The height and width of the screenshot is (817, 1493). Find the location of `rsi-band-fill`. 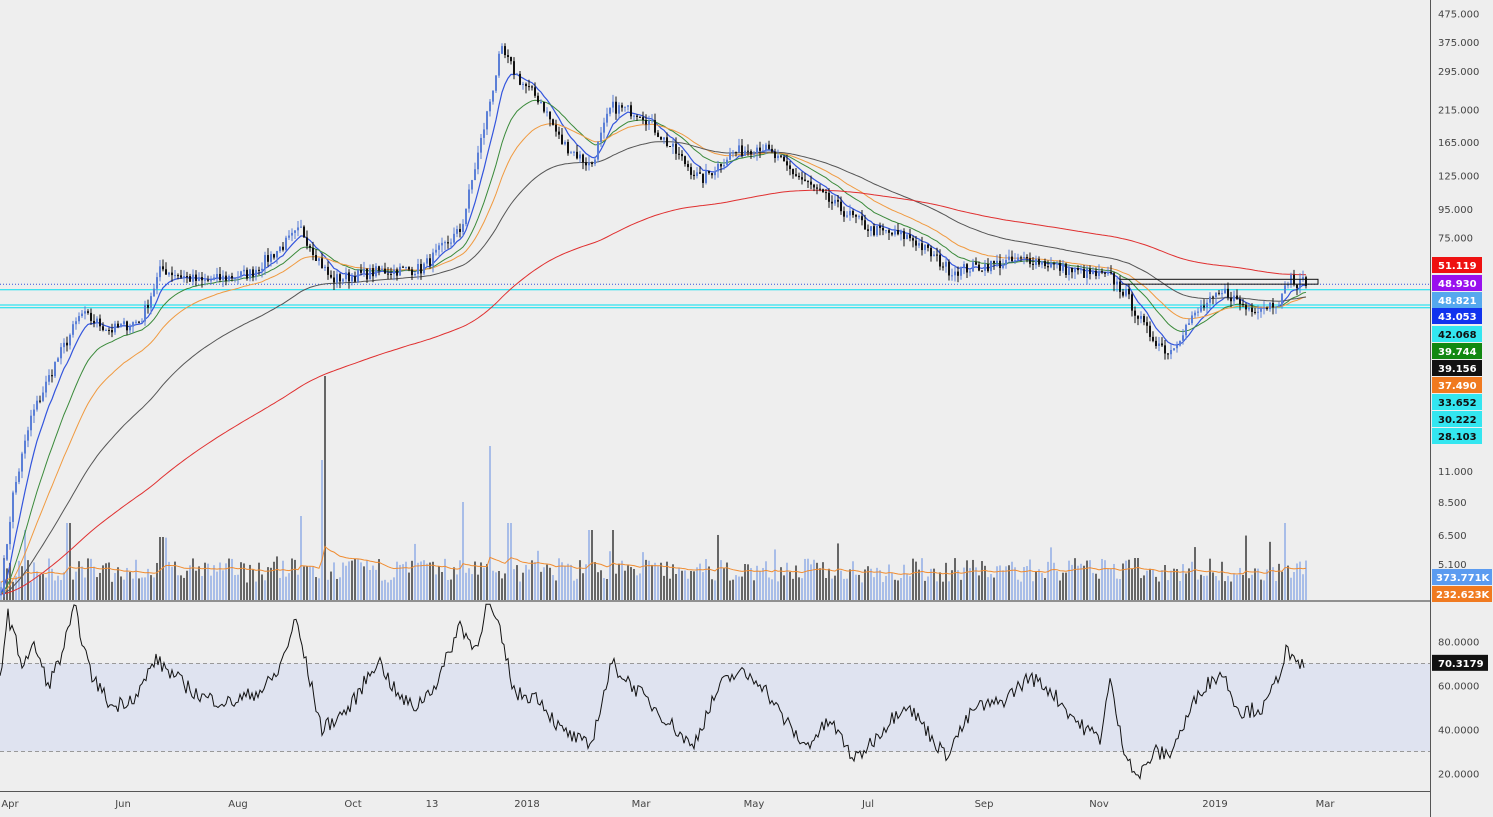

rsi-band-fill is located at coordinates (715, 707).